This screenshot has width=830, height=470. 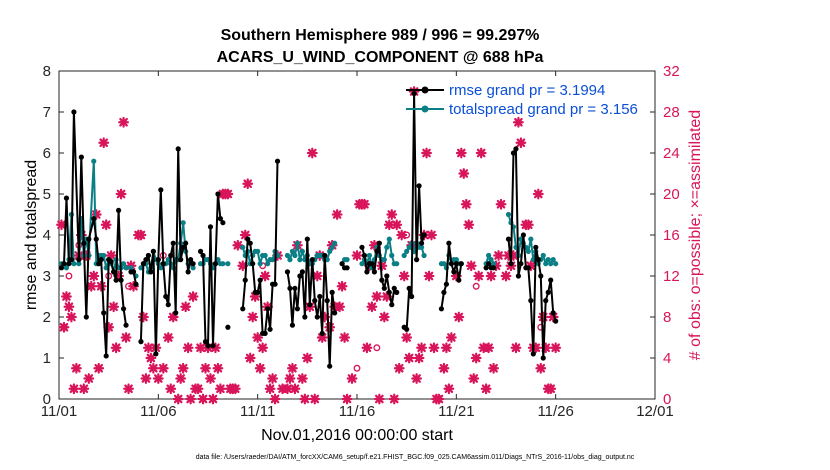 I want to click on left-tick-label: 4, so click(x=47, y=235).